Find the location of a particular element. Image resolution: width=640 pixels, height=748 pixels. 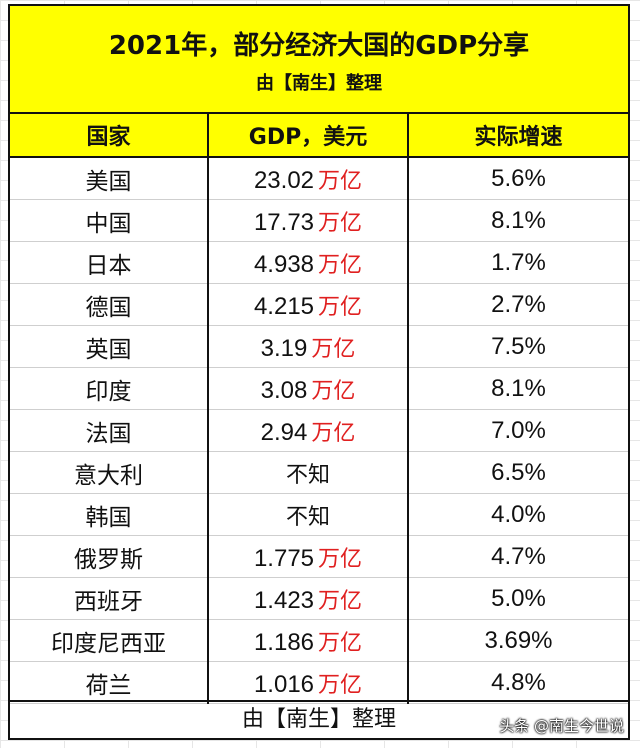

table-row: 法国 2.94 万亿 7.0% is located at coordinates (319, 430).